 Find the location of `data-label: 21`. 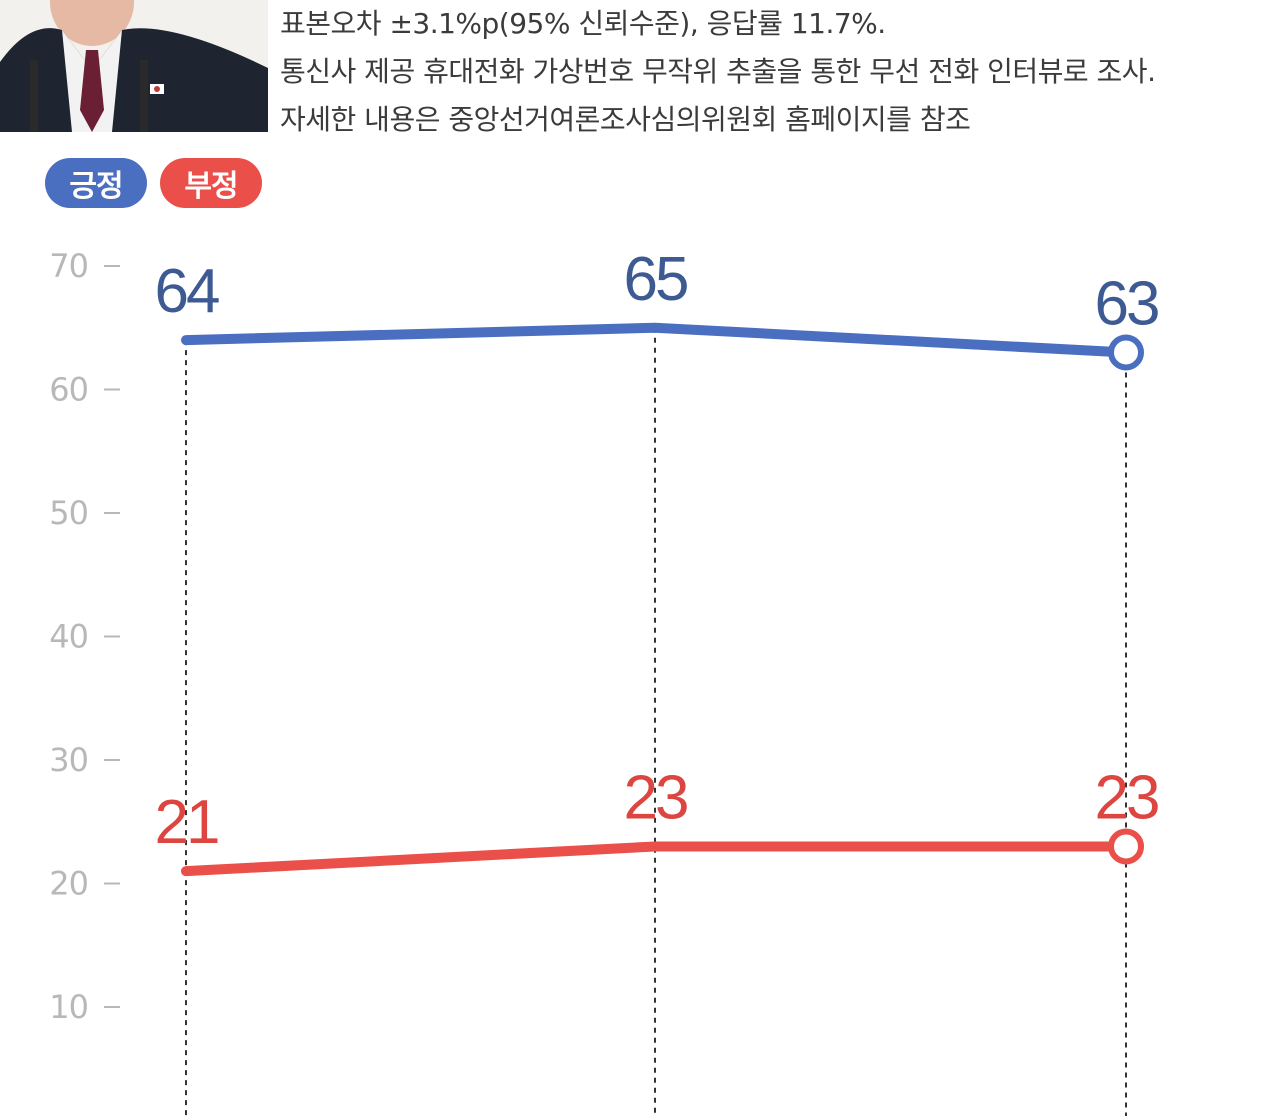

data-label: 21 is located at coordinates (186, 822).